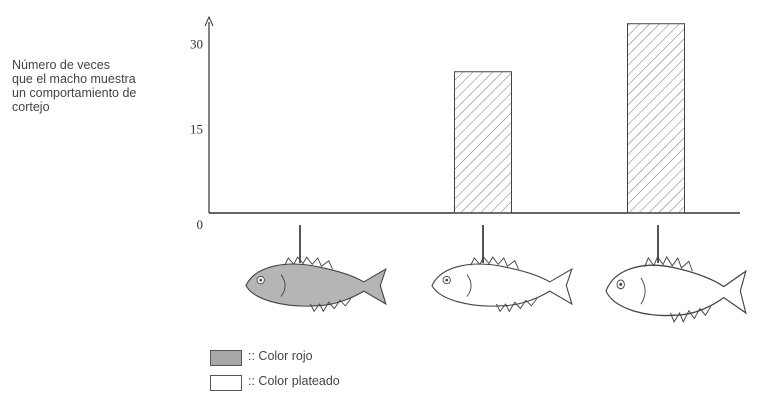 This screenshot has width=760, height=402. What do you see at coordinates (502, 268) in the screenshot?
I see `fish-2-silver-icon` at bounding box center [502, 268].